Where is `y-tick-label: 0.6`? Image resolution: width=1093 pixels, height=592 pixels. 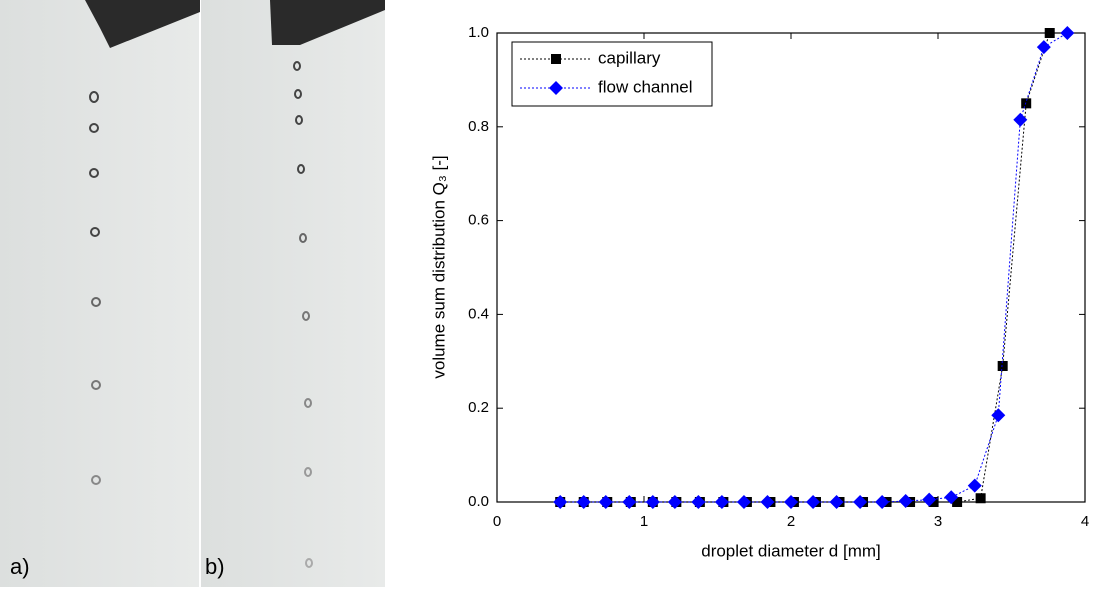
y-tick-label: 0.6 is located at coordinates (478, 220).